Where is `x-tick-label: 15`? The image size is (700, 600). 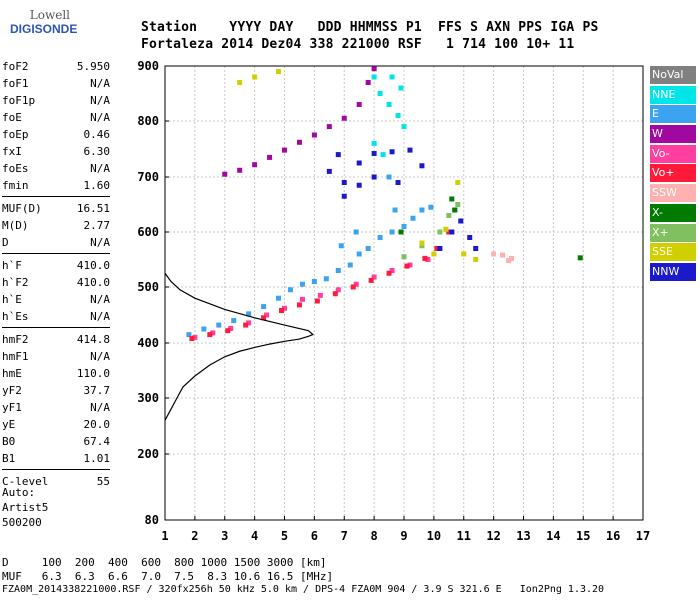 x-tick-label: 15 is located at coordinates (583, 536).